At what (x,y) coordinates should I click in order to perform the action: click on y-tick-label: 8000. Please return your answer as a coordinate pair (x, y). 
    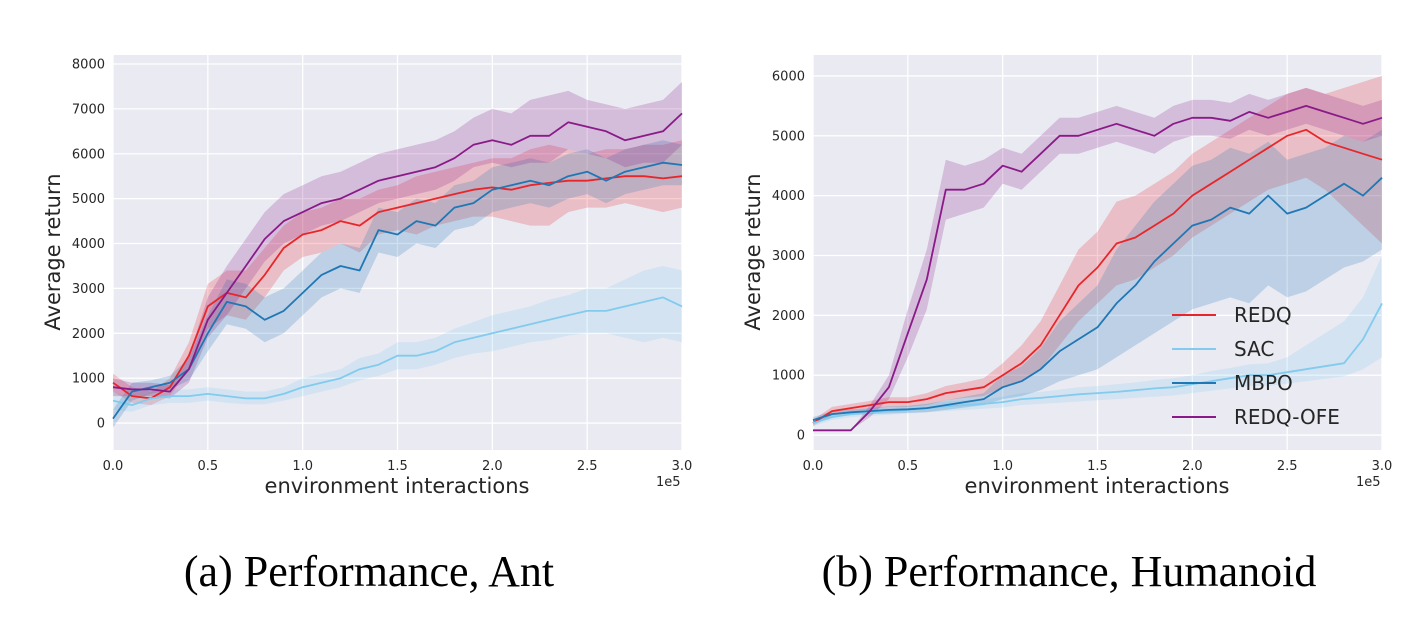
    Looking at the image, I should click on (88, 64).